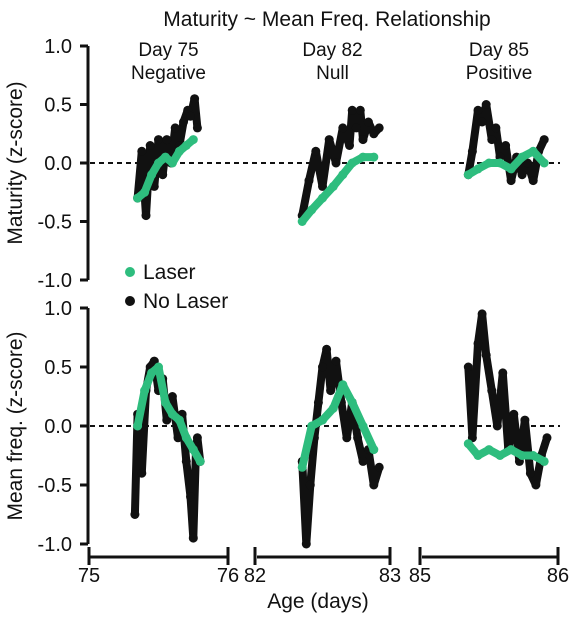  I want to click on legend-marker-no-laser, so click(130, 301).